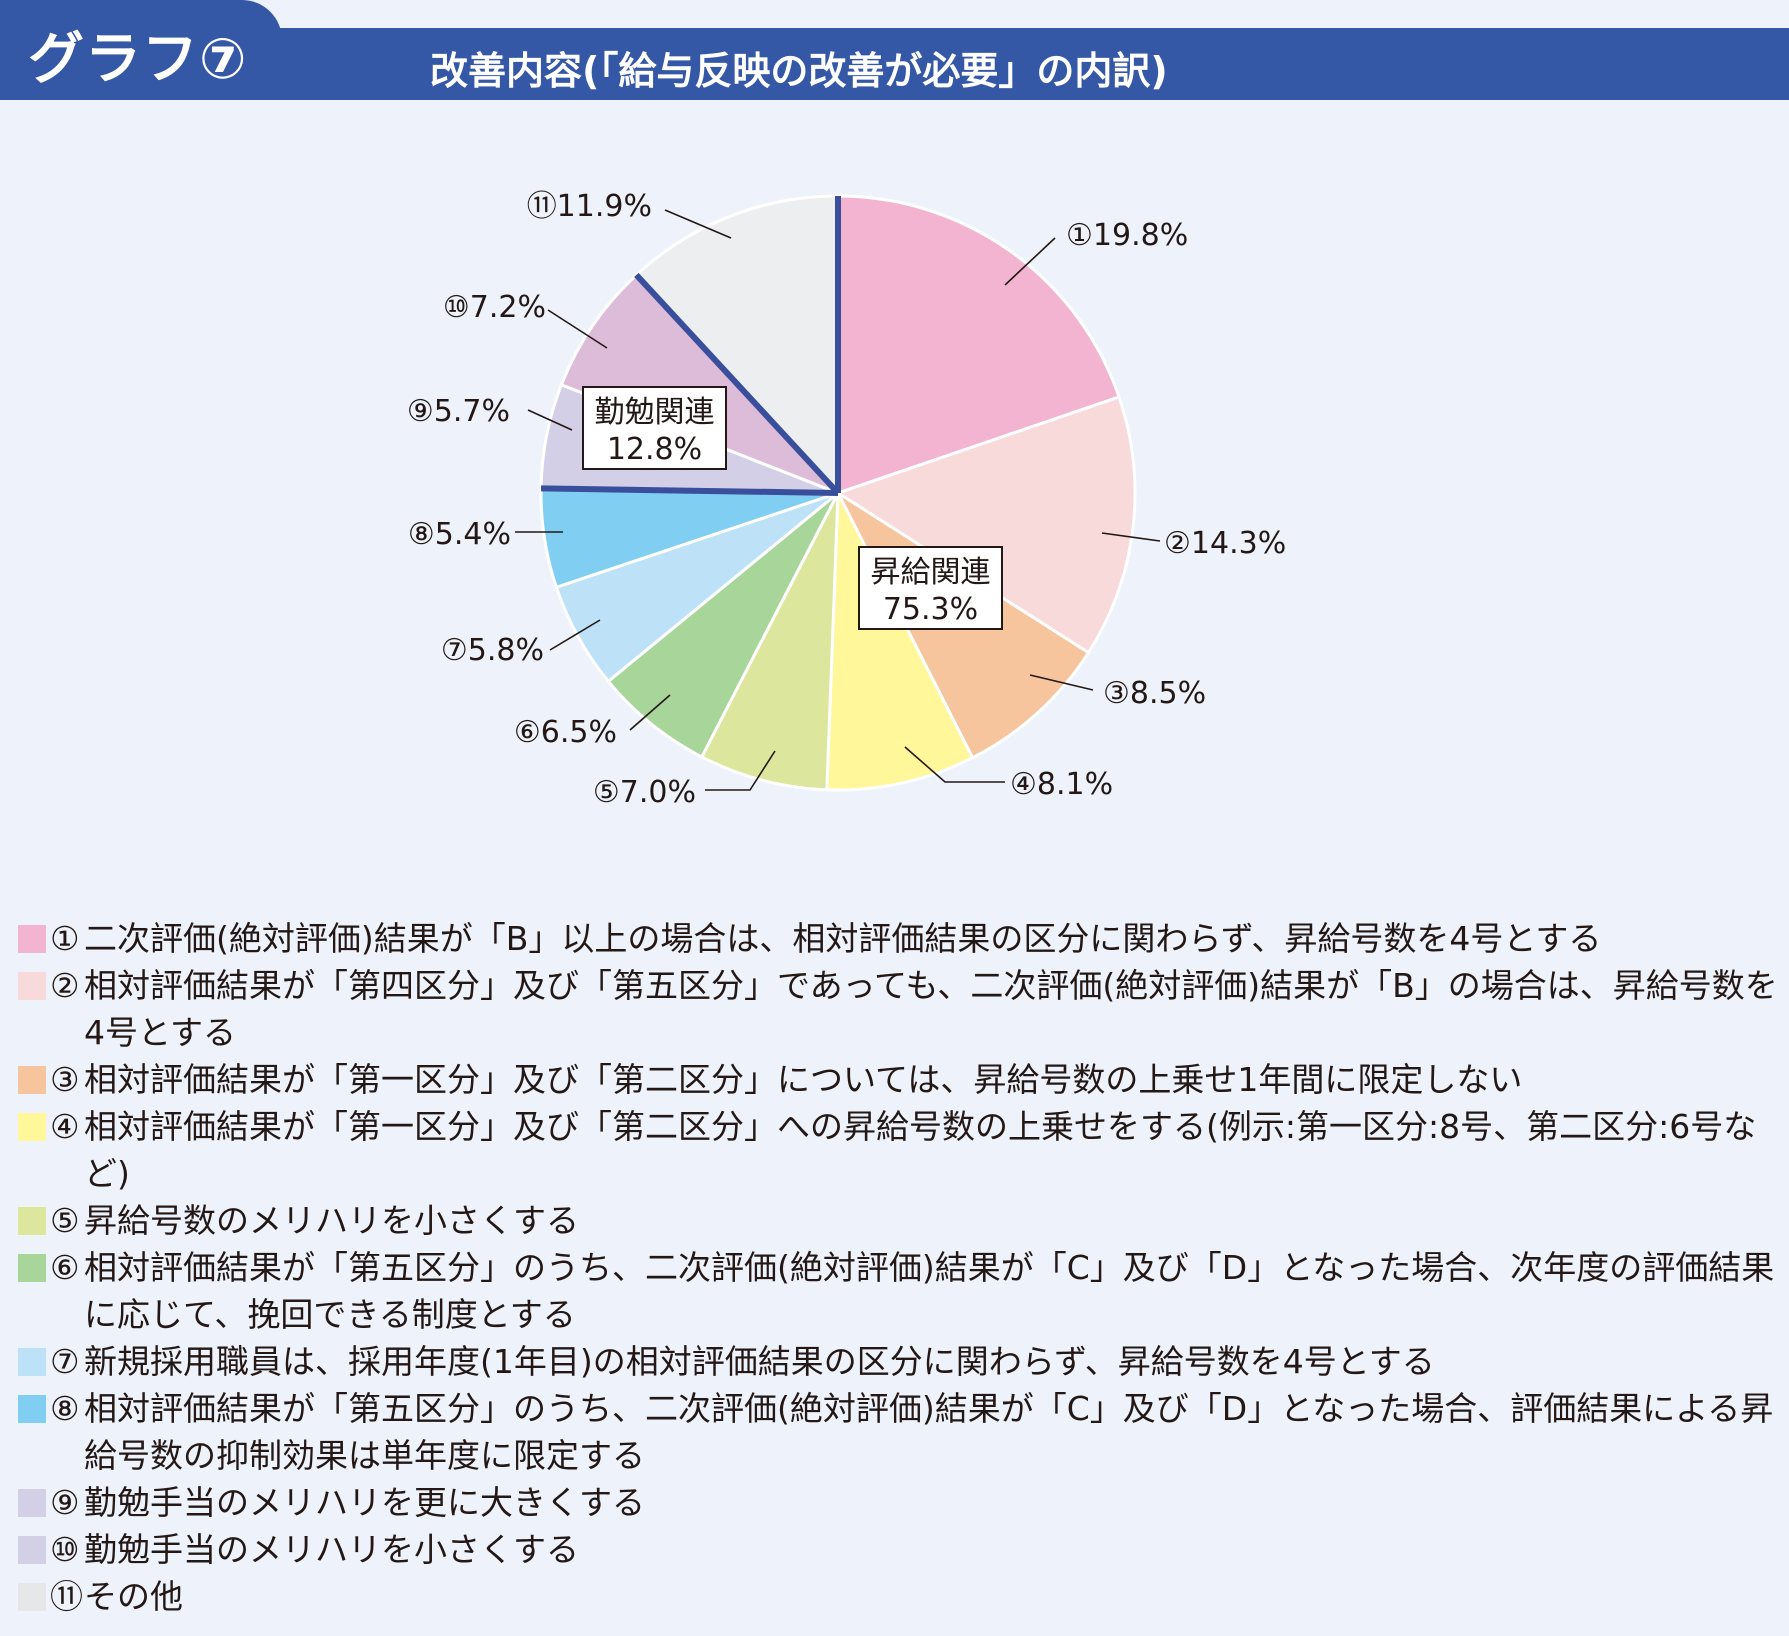 The height and width of the screenshot is (1636, 1789). What do you see at coordinates (133, 1596) in the screenshot?
I see `legend-text: その他` at bounding box center [133, 1596].